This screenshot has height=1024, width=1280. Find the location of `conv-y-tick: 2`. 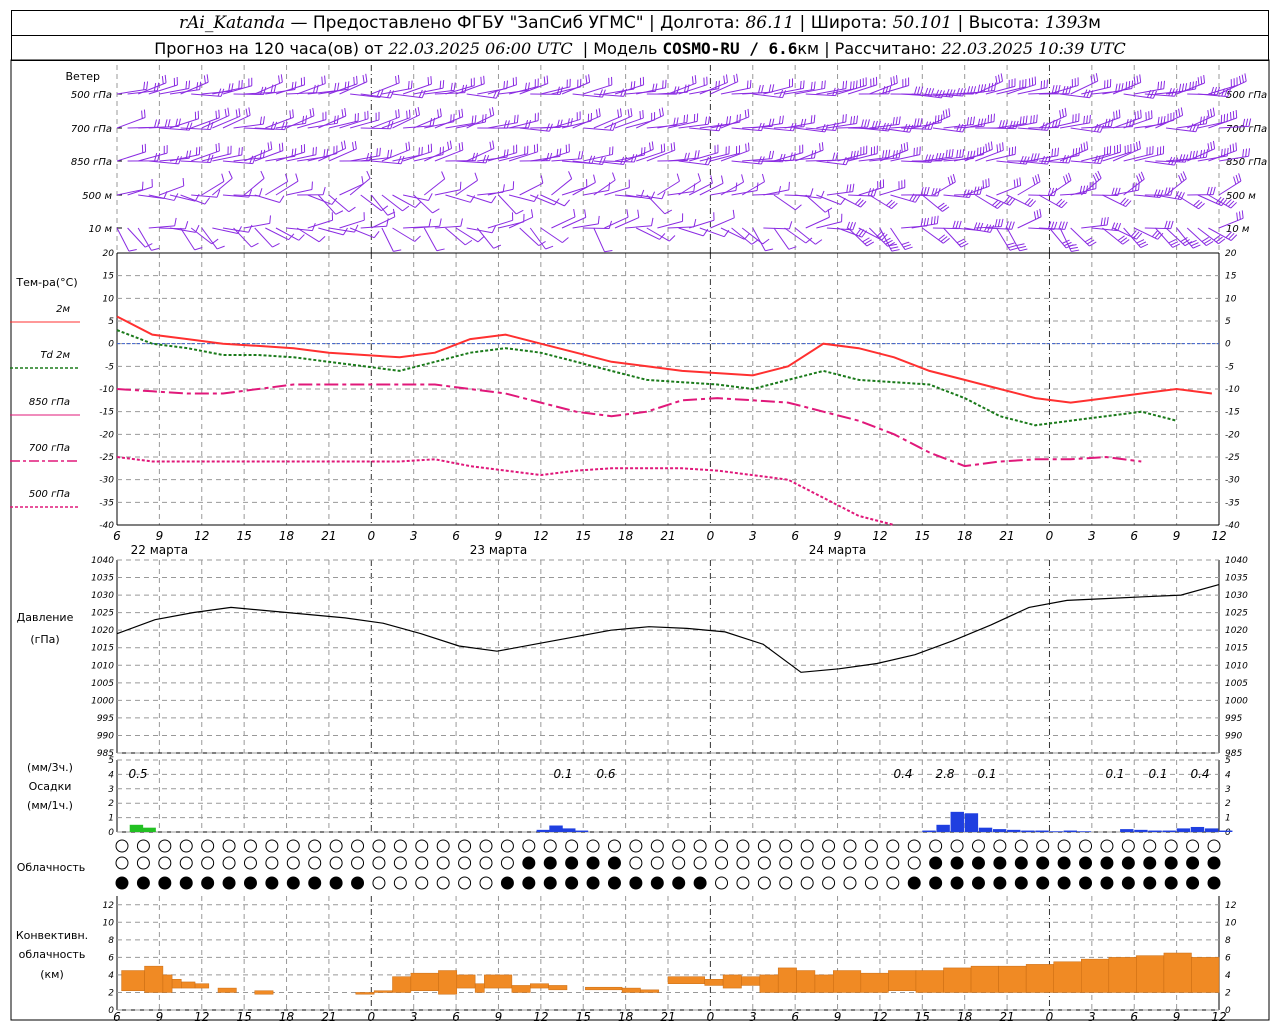

conv-y-tick: 2 is located at coordinates (111, 993).